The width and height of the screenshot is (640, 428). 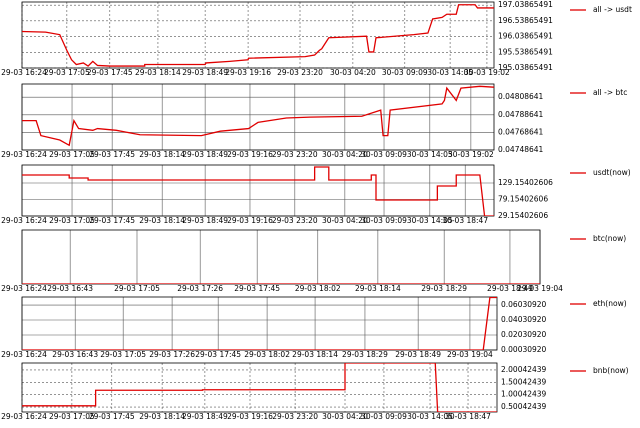 What do you see at coordinates (610, 92) in the screenshot?
I see `legend-label: all -> btc` at bounding box center [610, 92].